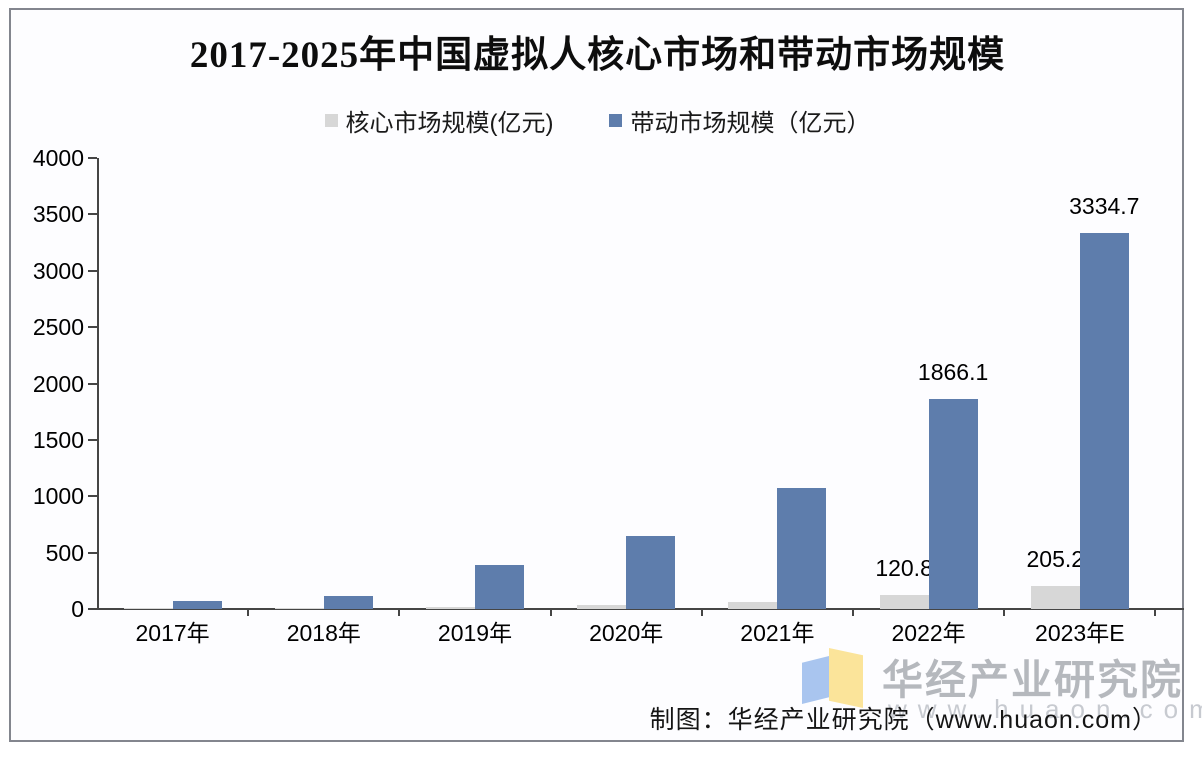 The height and width of the screenshot is (758, 1202). What do you see at coordinates (499, 587) in the screenshot?
I see `bar-driven-2019年` at bounding box center [499, 587].